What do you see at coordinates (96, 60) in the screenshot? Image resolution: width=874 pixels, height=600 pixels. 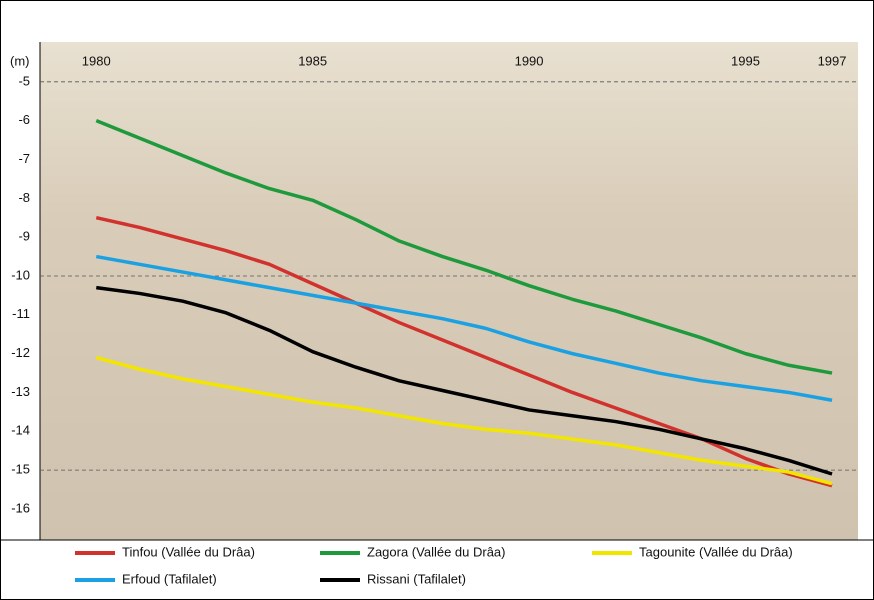 I see `x-tick-label: 1980` at bounding box center [96, 60].